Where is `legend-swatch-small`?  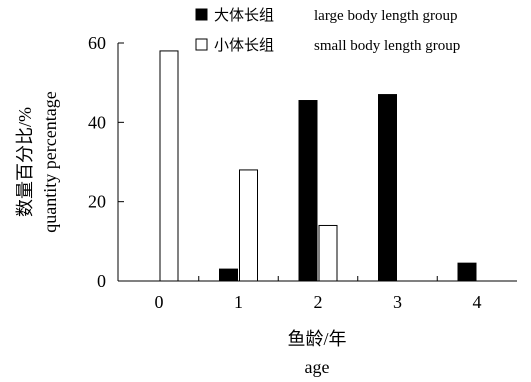
legend-swatch-small is located at coordinates (201, 44).